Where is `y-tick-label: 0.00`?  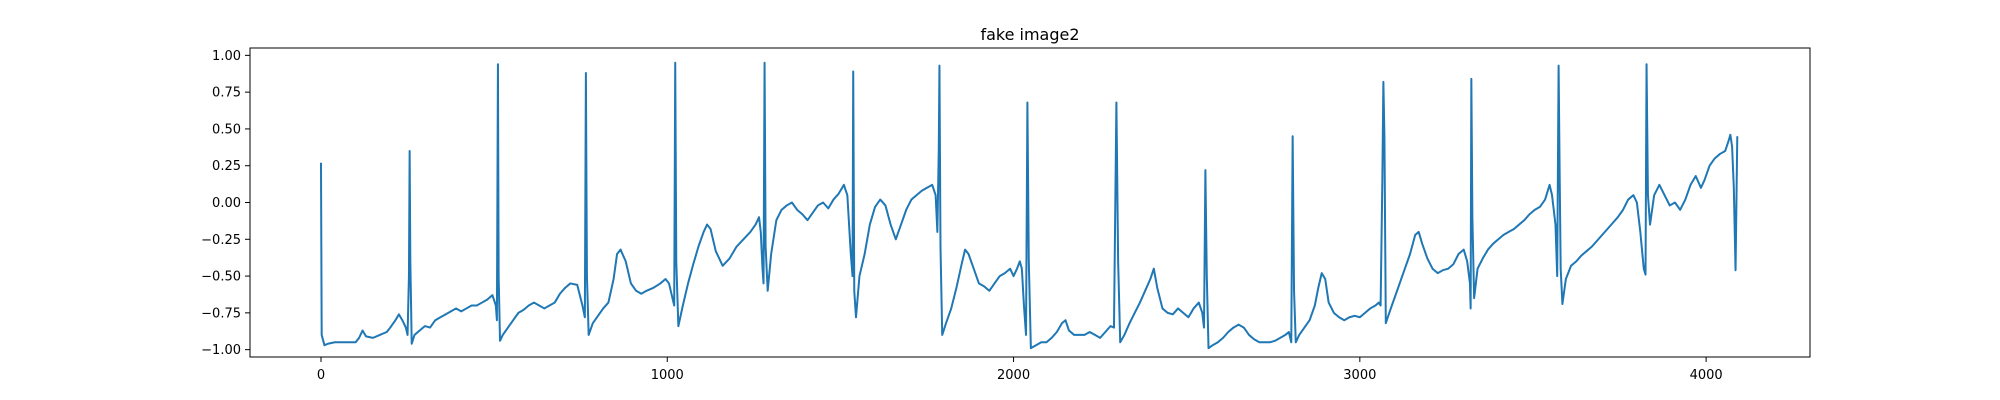
y-tick-label: 0.00 is located at coordinates (226, 203).